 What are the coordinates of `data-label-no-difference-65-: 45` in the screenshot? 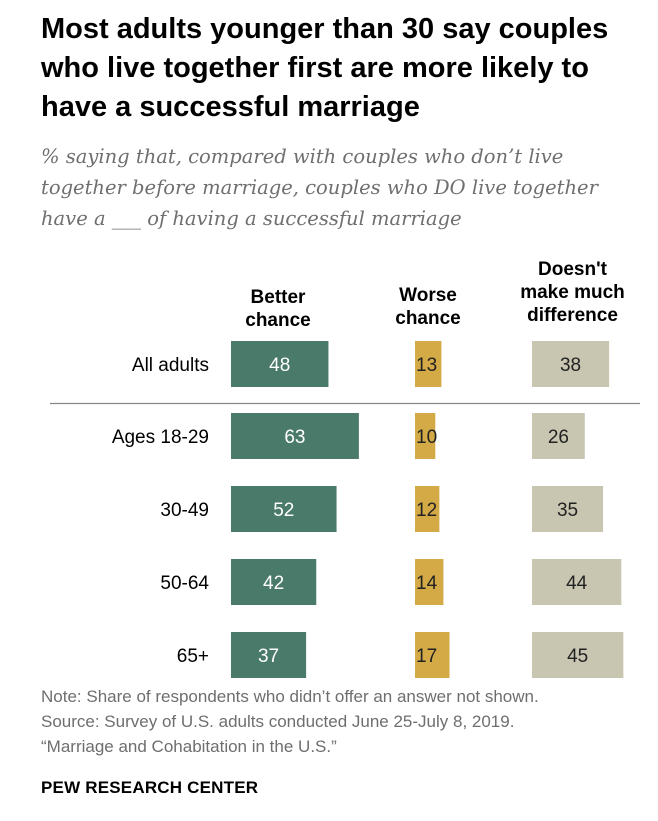 It's located at (577, 656).